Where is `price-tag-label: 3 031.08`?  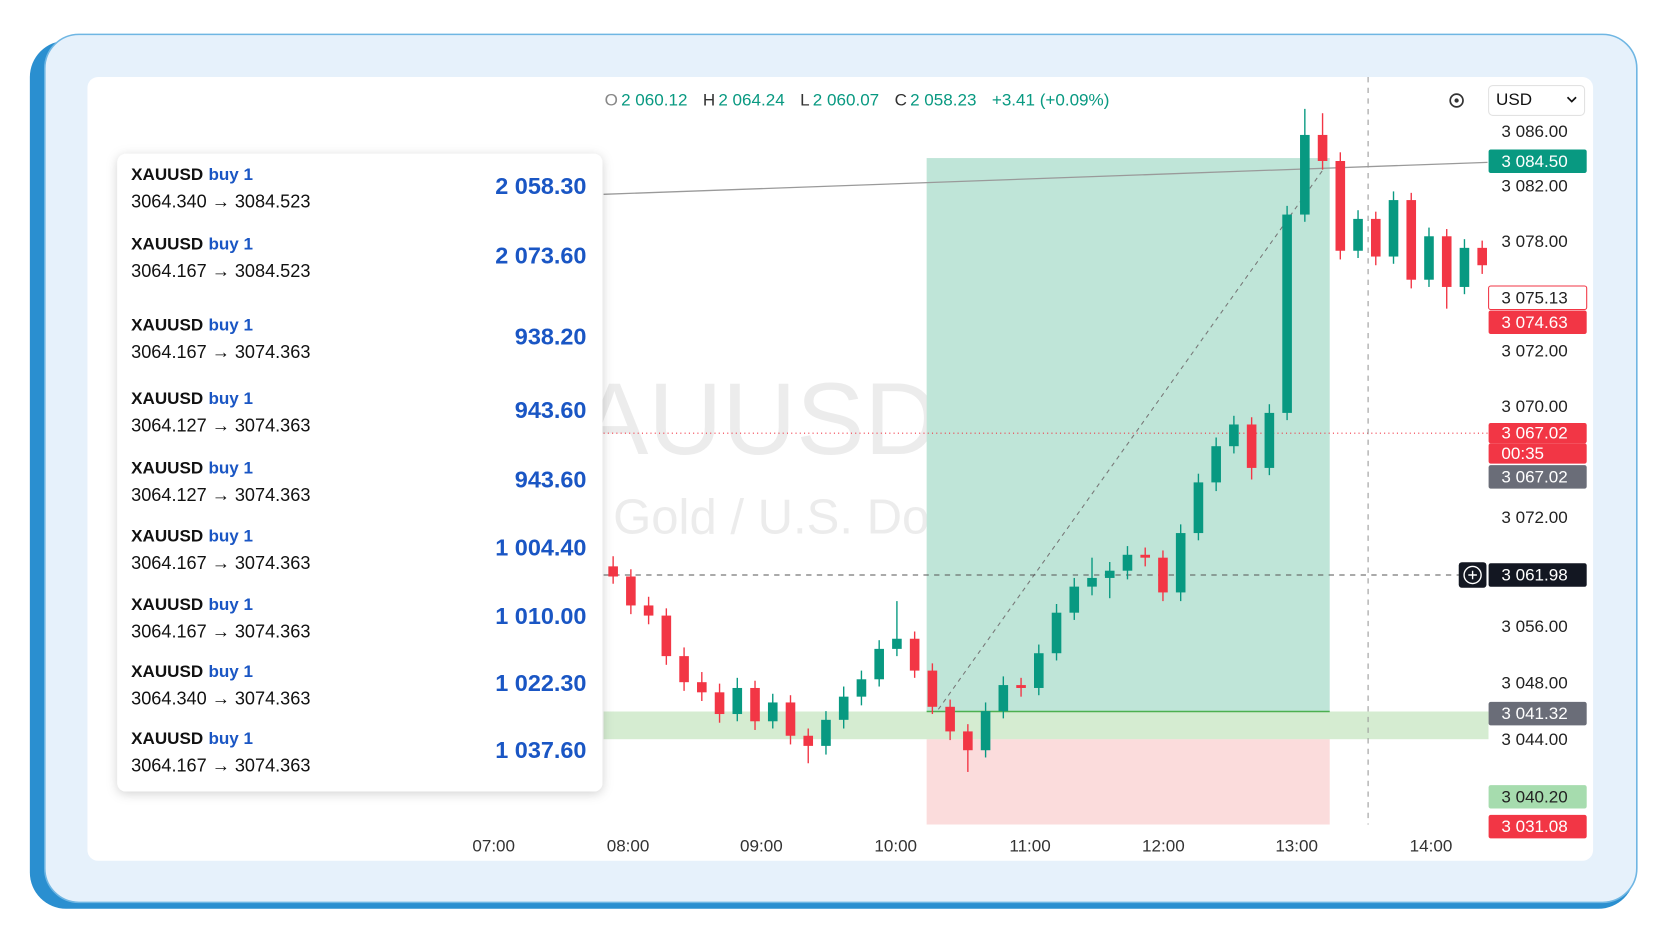 price-tag-label: 3 031.08 is located at coordinates (1534, 826).